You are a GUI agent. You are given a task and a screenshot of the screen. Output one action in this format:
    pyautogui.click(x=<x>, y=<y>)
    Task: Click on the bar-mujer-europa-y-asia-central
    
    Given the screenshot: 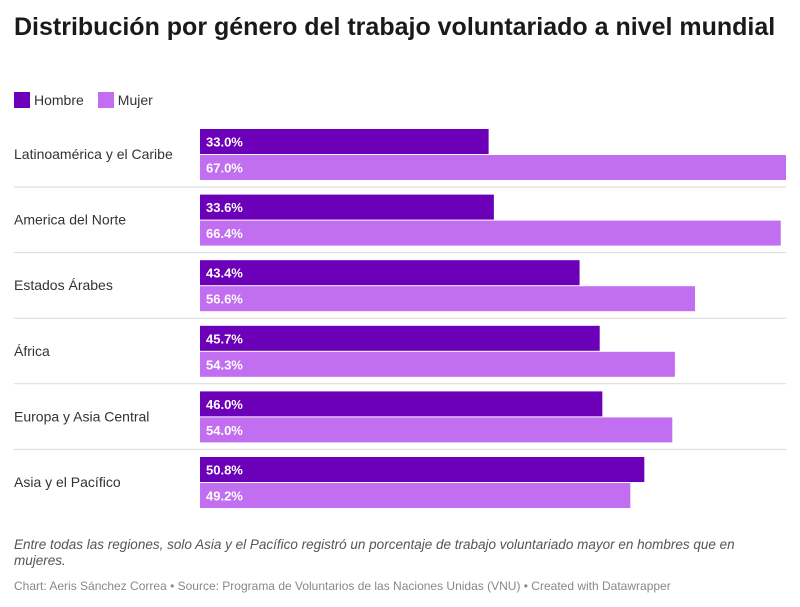 What is the action you would take?
    pyautogui.click(x=436, y=430)
    